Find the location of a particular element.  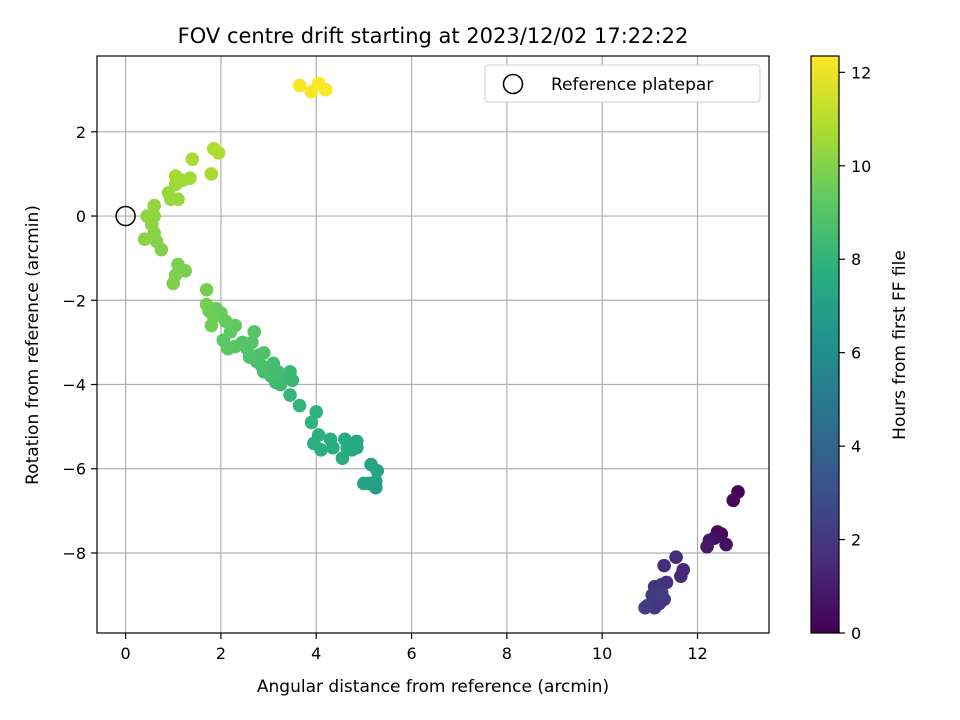

legend-box is located at coordinates (622, 83).